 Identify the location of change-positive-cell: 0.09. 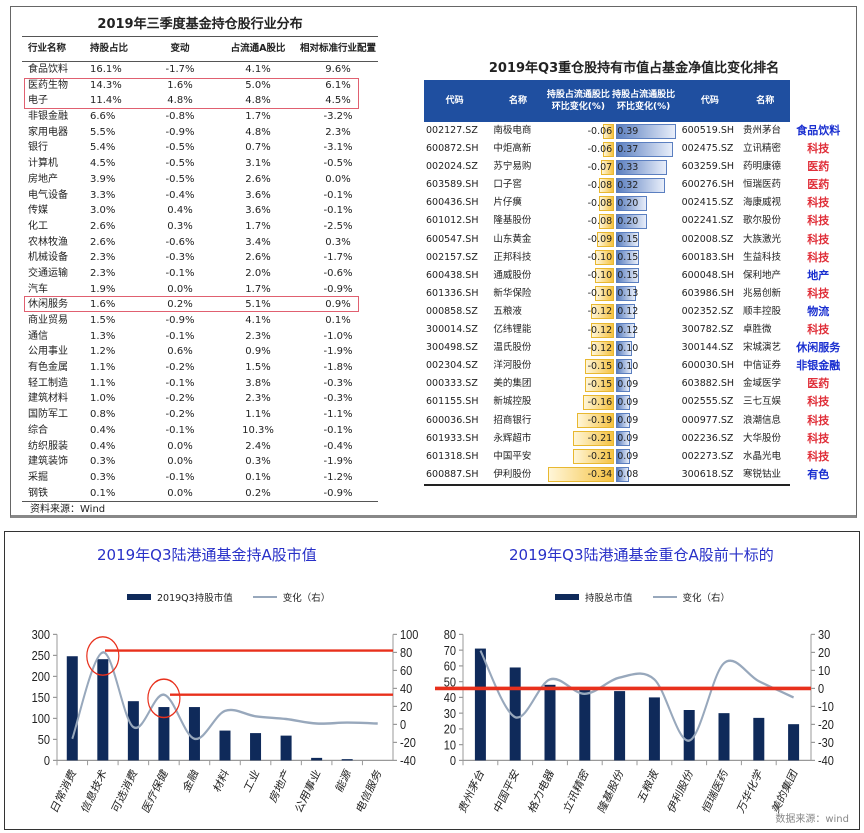
(645, 420).